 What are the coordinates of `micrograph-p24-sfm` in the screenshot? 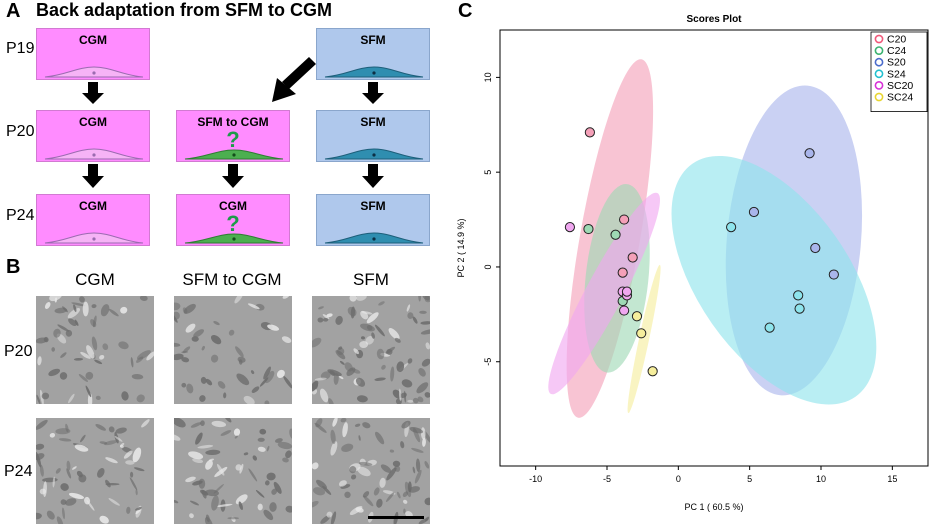 It's located at (371, 471).